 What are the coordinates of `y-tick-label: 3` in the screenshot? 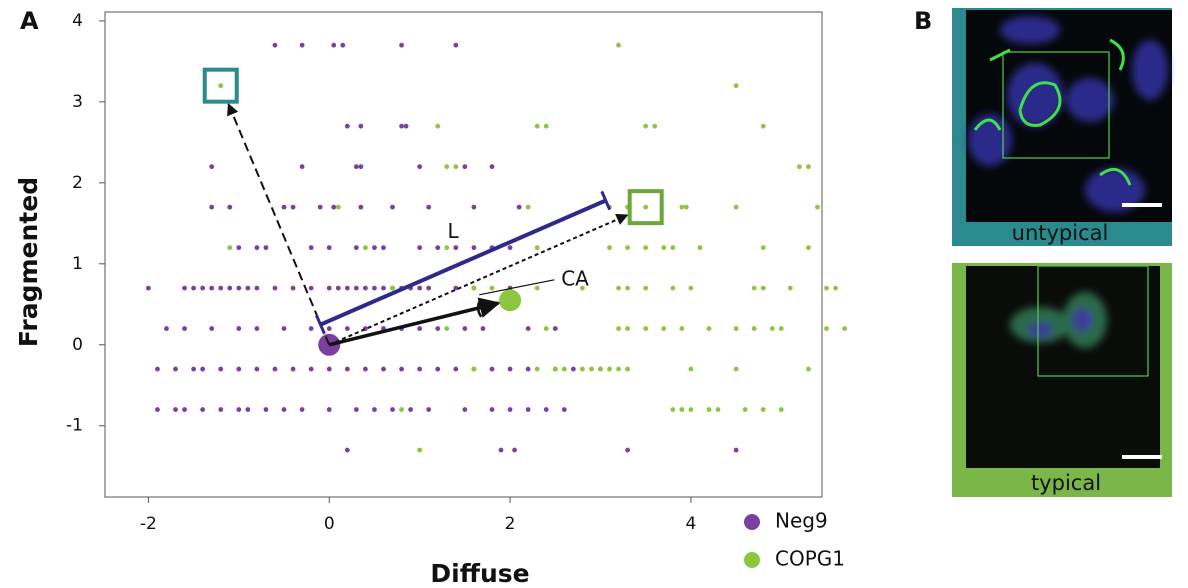 It's located at (77, 102).